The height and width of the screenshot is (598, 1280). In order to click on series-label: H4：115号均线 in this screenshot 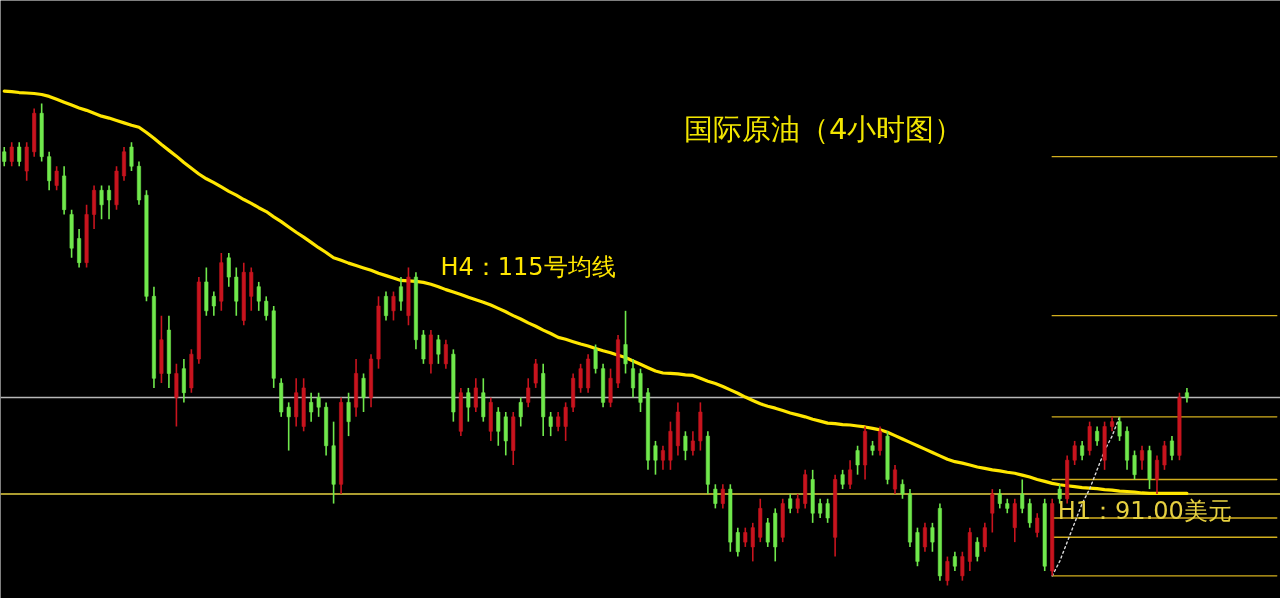, I will do `click(528, 266)`.